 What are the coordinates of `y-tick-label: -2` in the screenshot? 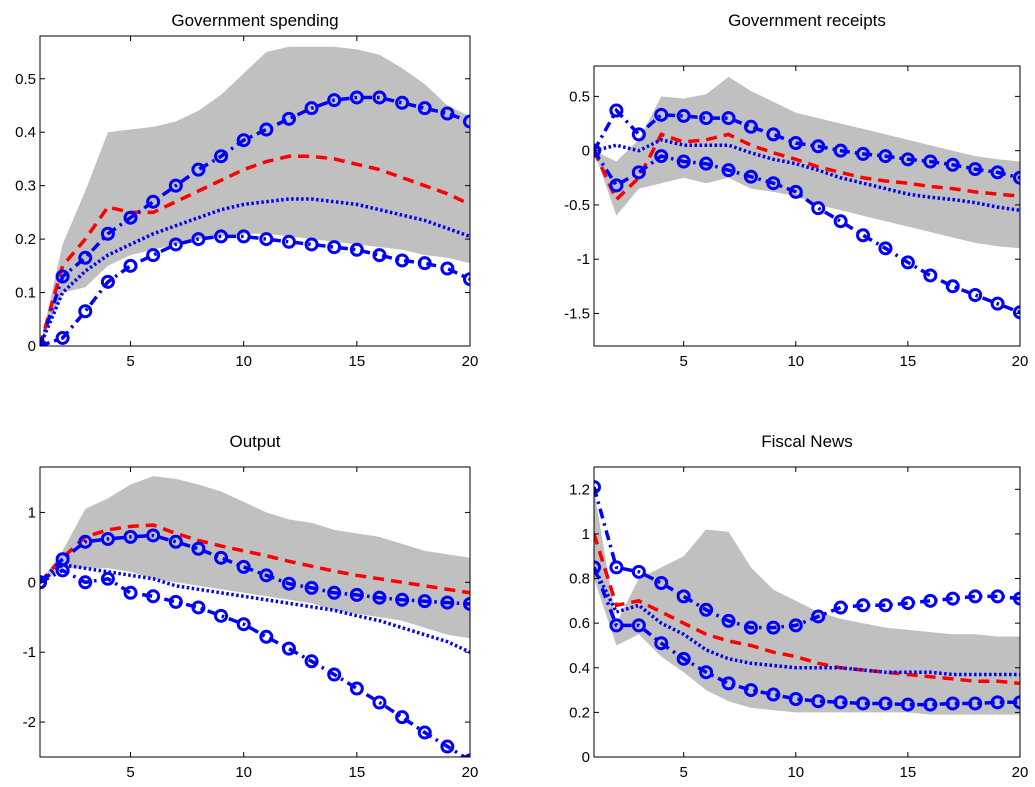 It's located at (29, 722).